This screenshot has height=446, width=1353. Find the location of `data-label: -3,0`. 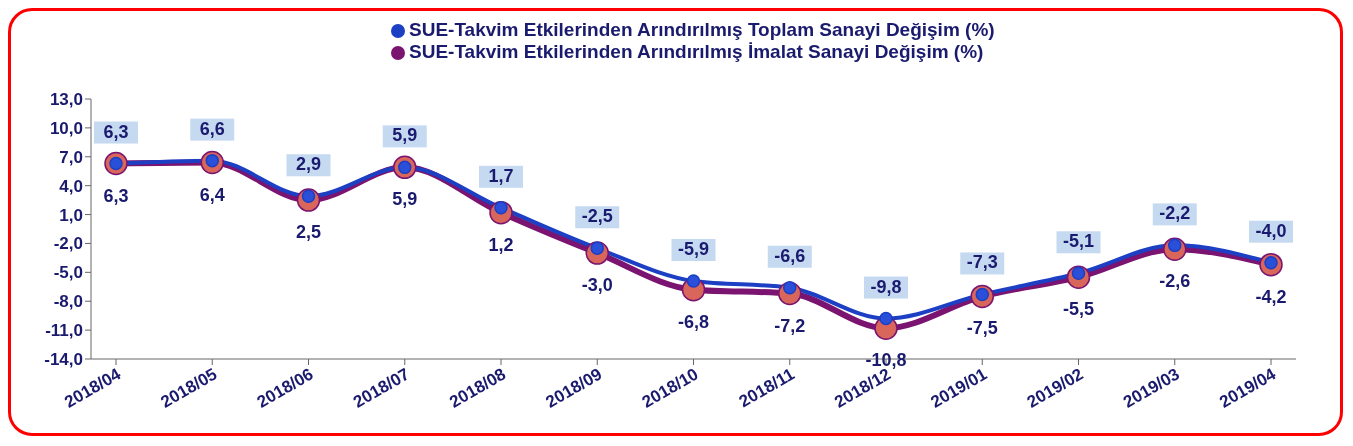

data-label: -3,0 is located at coordinates (597, 285).